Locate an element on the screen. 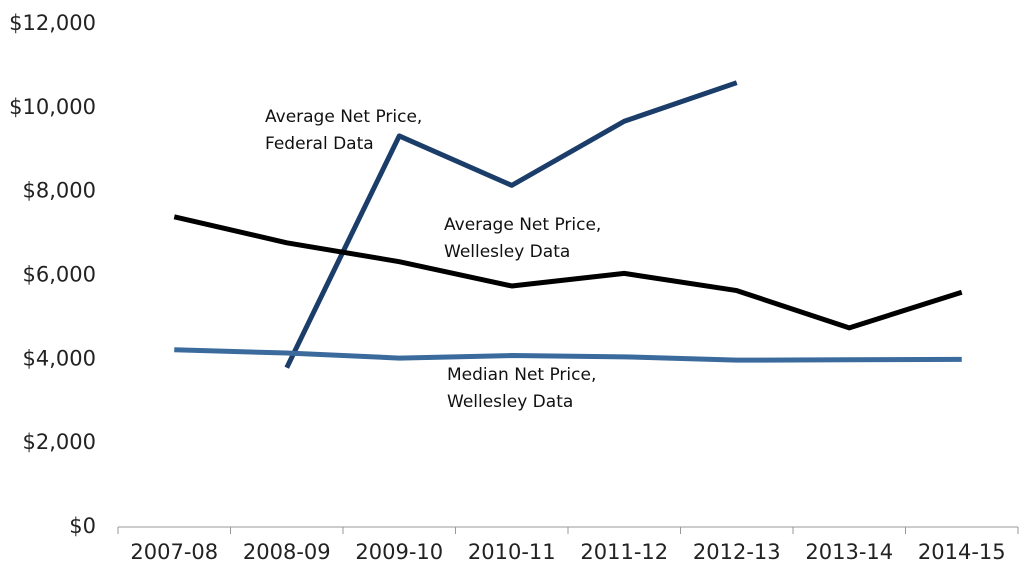 The image size is (1020, 567). y-tick-label: $8,000 is located at coordinates (59, 191).